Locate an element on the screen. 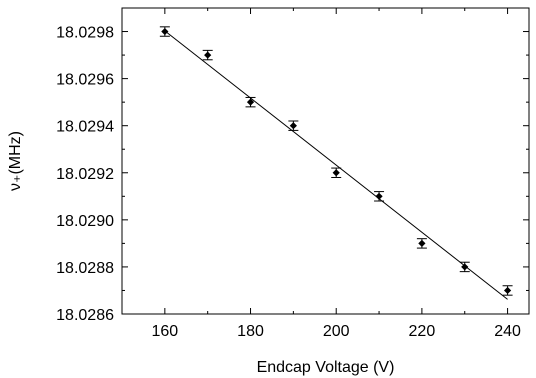  y-tick-label: 18.0292 is located at coordinates (85, 174).